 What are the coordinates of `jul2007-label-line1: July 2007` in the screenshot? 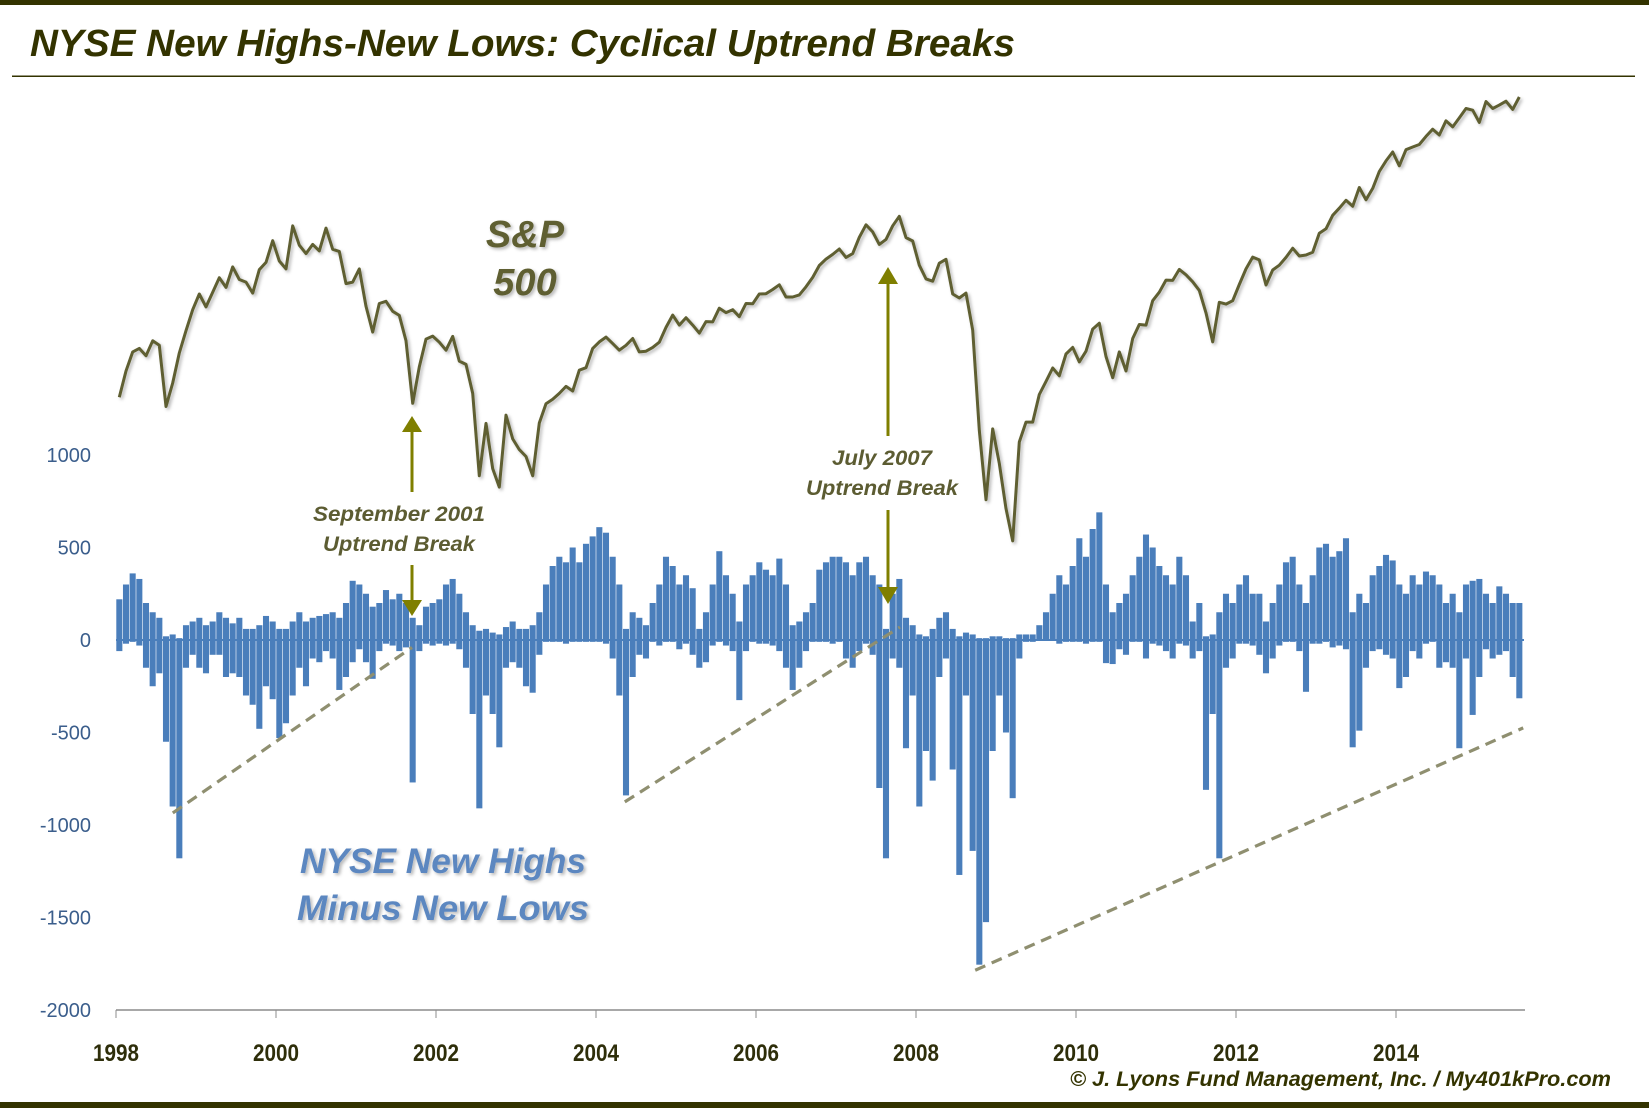 It's located at (882, 458).